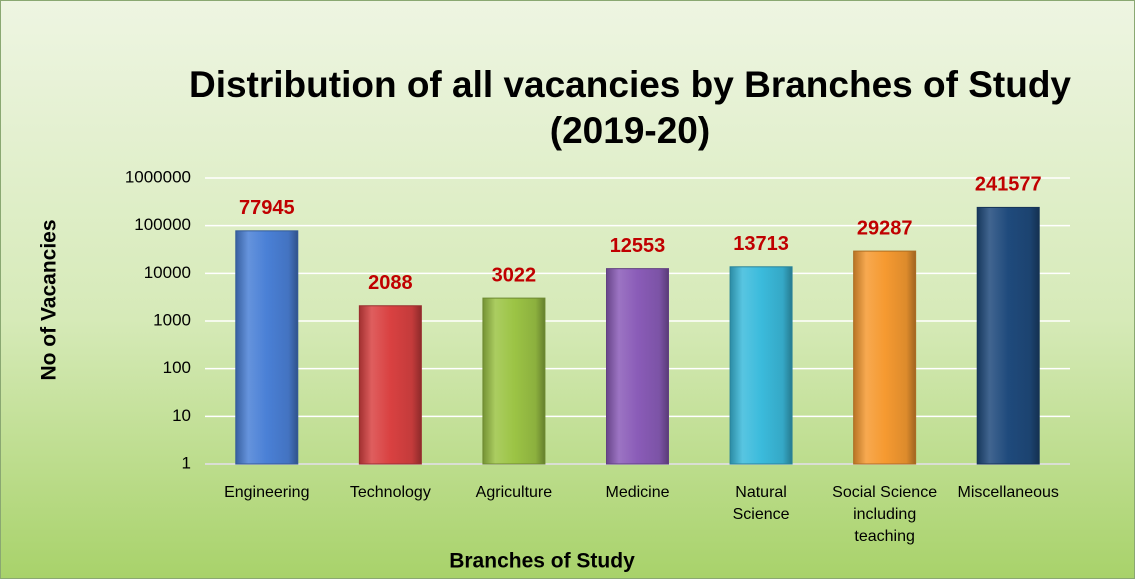  What do you see at coordinates (167, 272) in the screenshot?
I see `y-tick-label: 10000` at bounding box center [167, 272].